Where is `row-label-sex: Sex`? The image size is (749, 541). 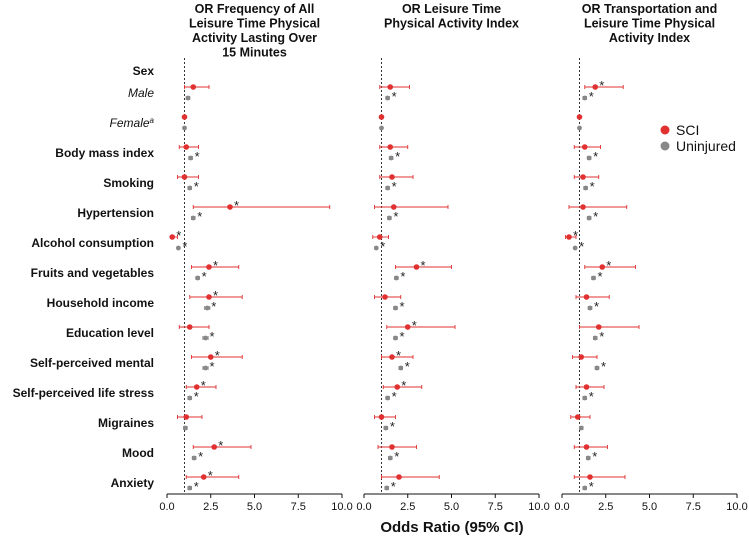 row-label-sex: Sex is located at coordinates (144, 71).